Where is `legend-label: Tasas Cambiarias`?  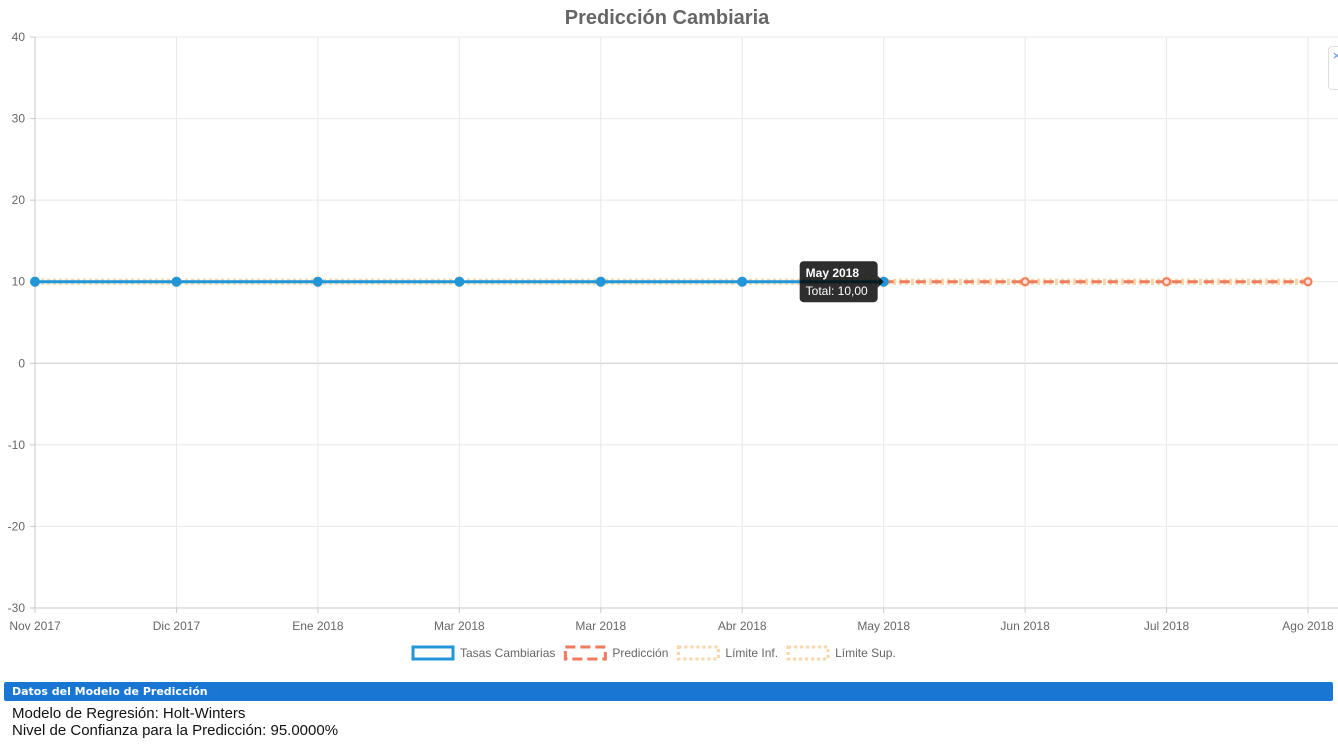 legend-label: Tasas Cambiarias is located at coordinates (507, 653).